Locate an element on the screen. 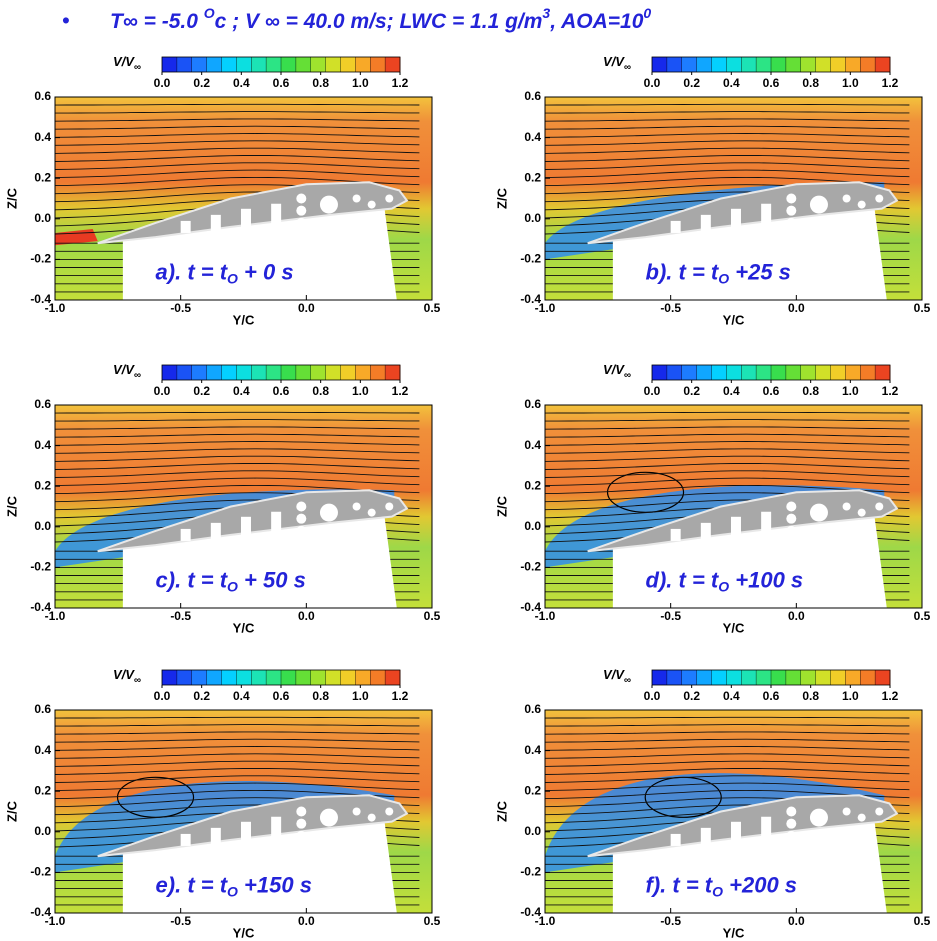 The height and width of the screenshot is (941, 937). laser-shadow is located at coordinates (749, 253).